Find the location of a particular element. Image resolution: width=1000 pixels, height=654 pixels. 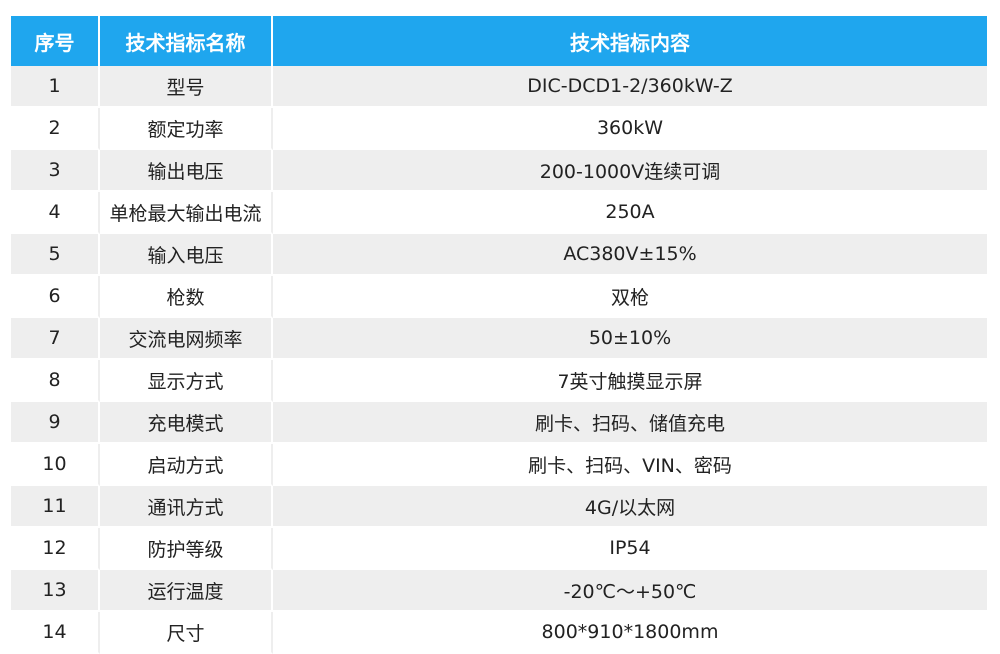

table-row: 5 输入电压 AC380V±15% is located at coordinates (499, 255).